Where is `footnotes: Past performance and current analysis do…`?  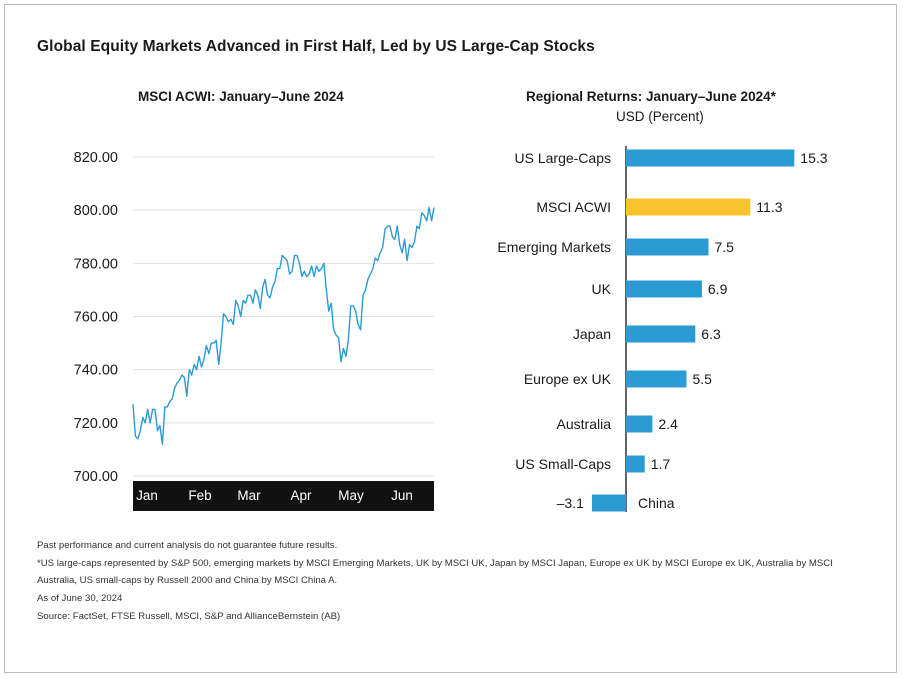
footnotes: Past performance and current analysis do… is located at coordinates (452, 581).